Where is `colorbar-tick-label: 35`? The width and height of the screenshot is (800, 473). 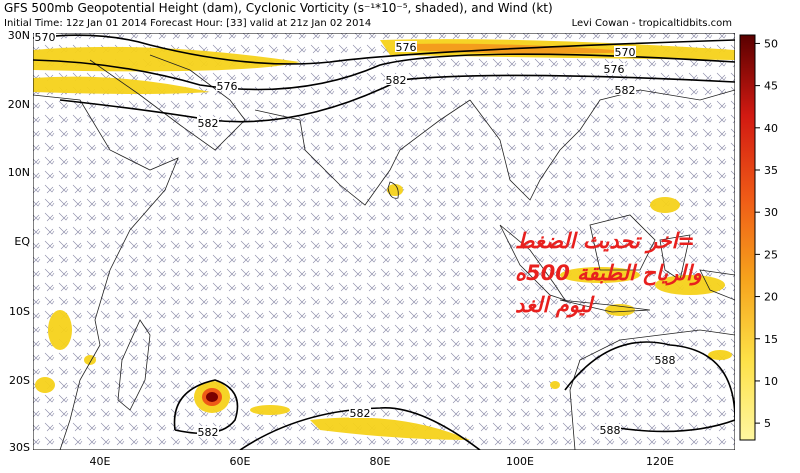 colorbar-tick-label: 35 is located at coordinates (771, 170).